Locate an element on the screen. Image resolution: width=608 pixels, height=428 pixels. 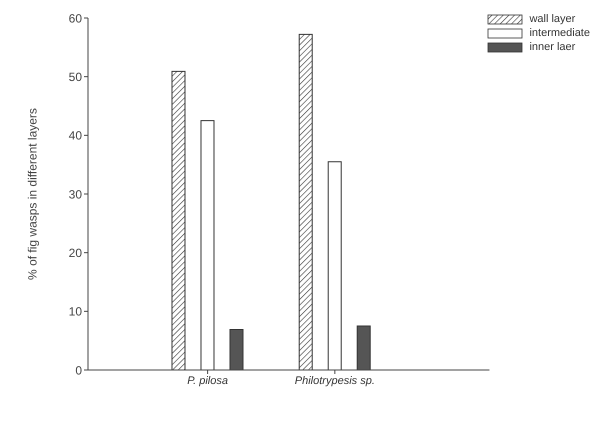
x-tick-label: P. pilosa is located at coordinates (207, 380).